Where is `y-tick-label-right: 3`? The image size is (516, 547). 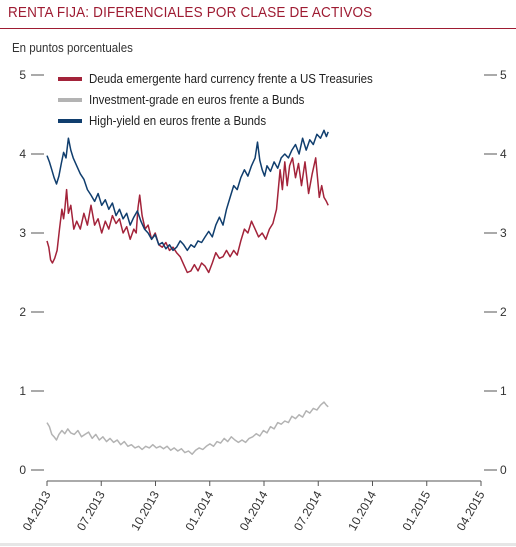 y-tick-label-right: 3 is located at coordinates (503, 233).